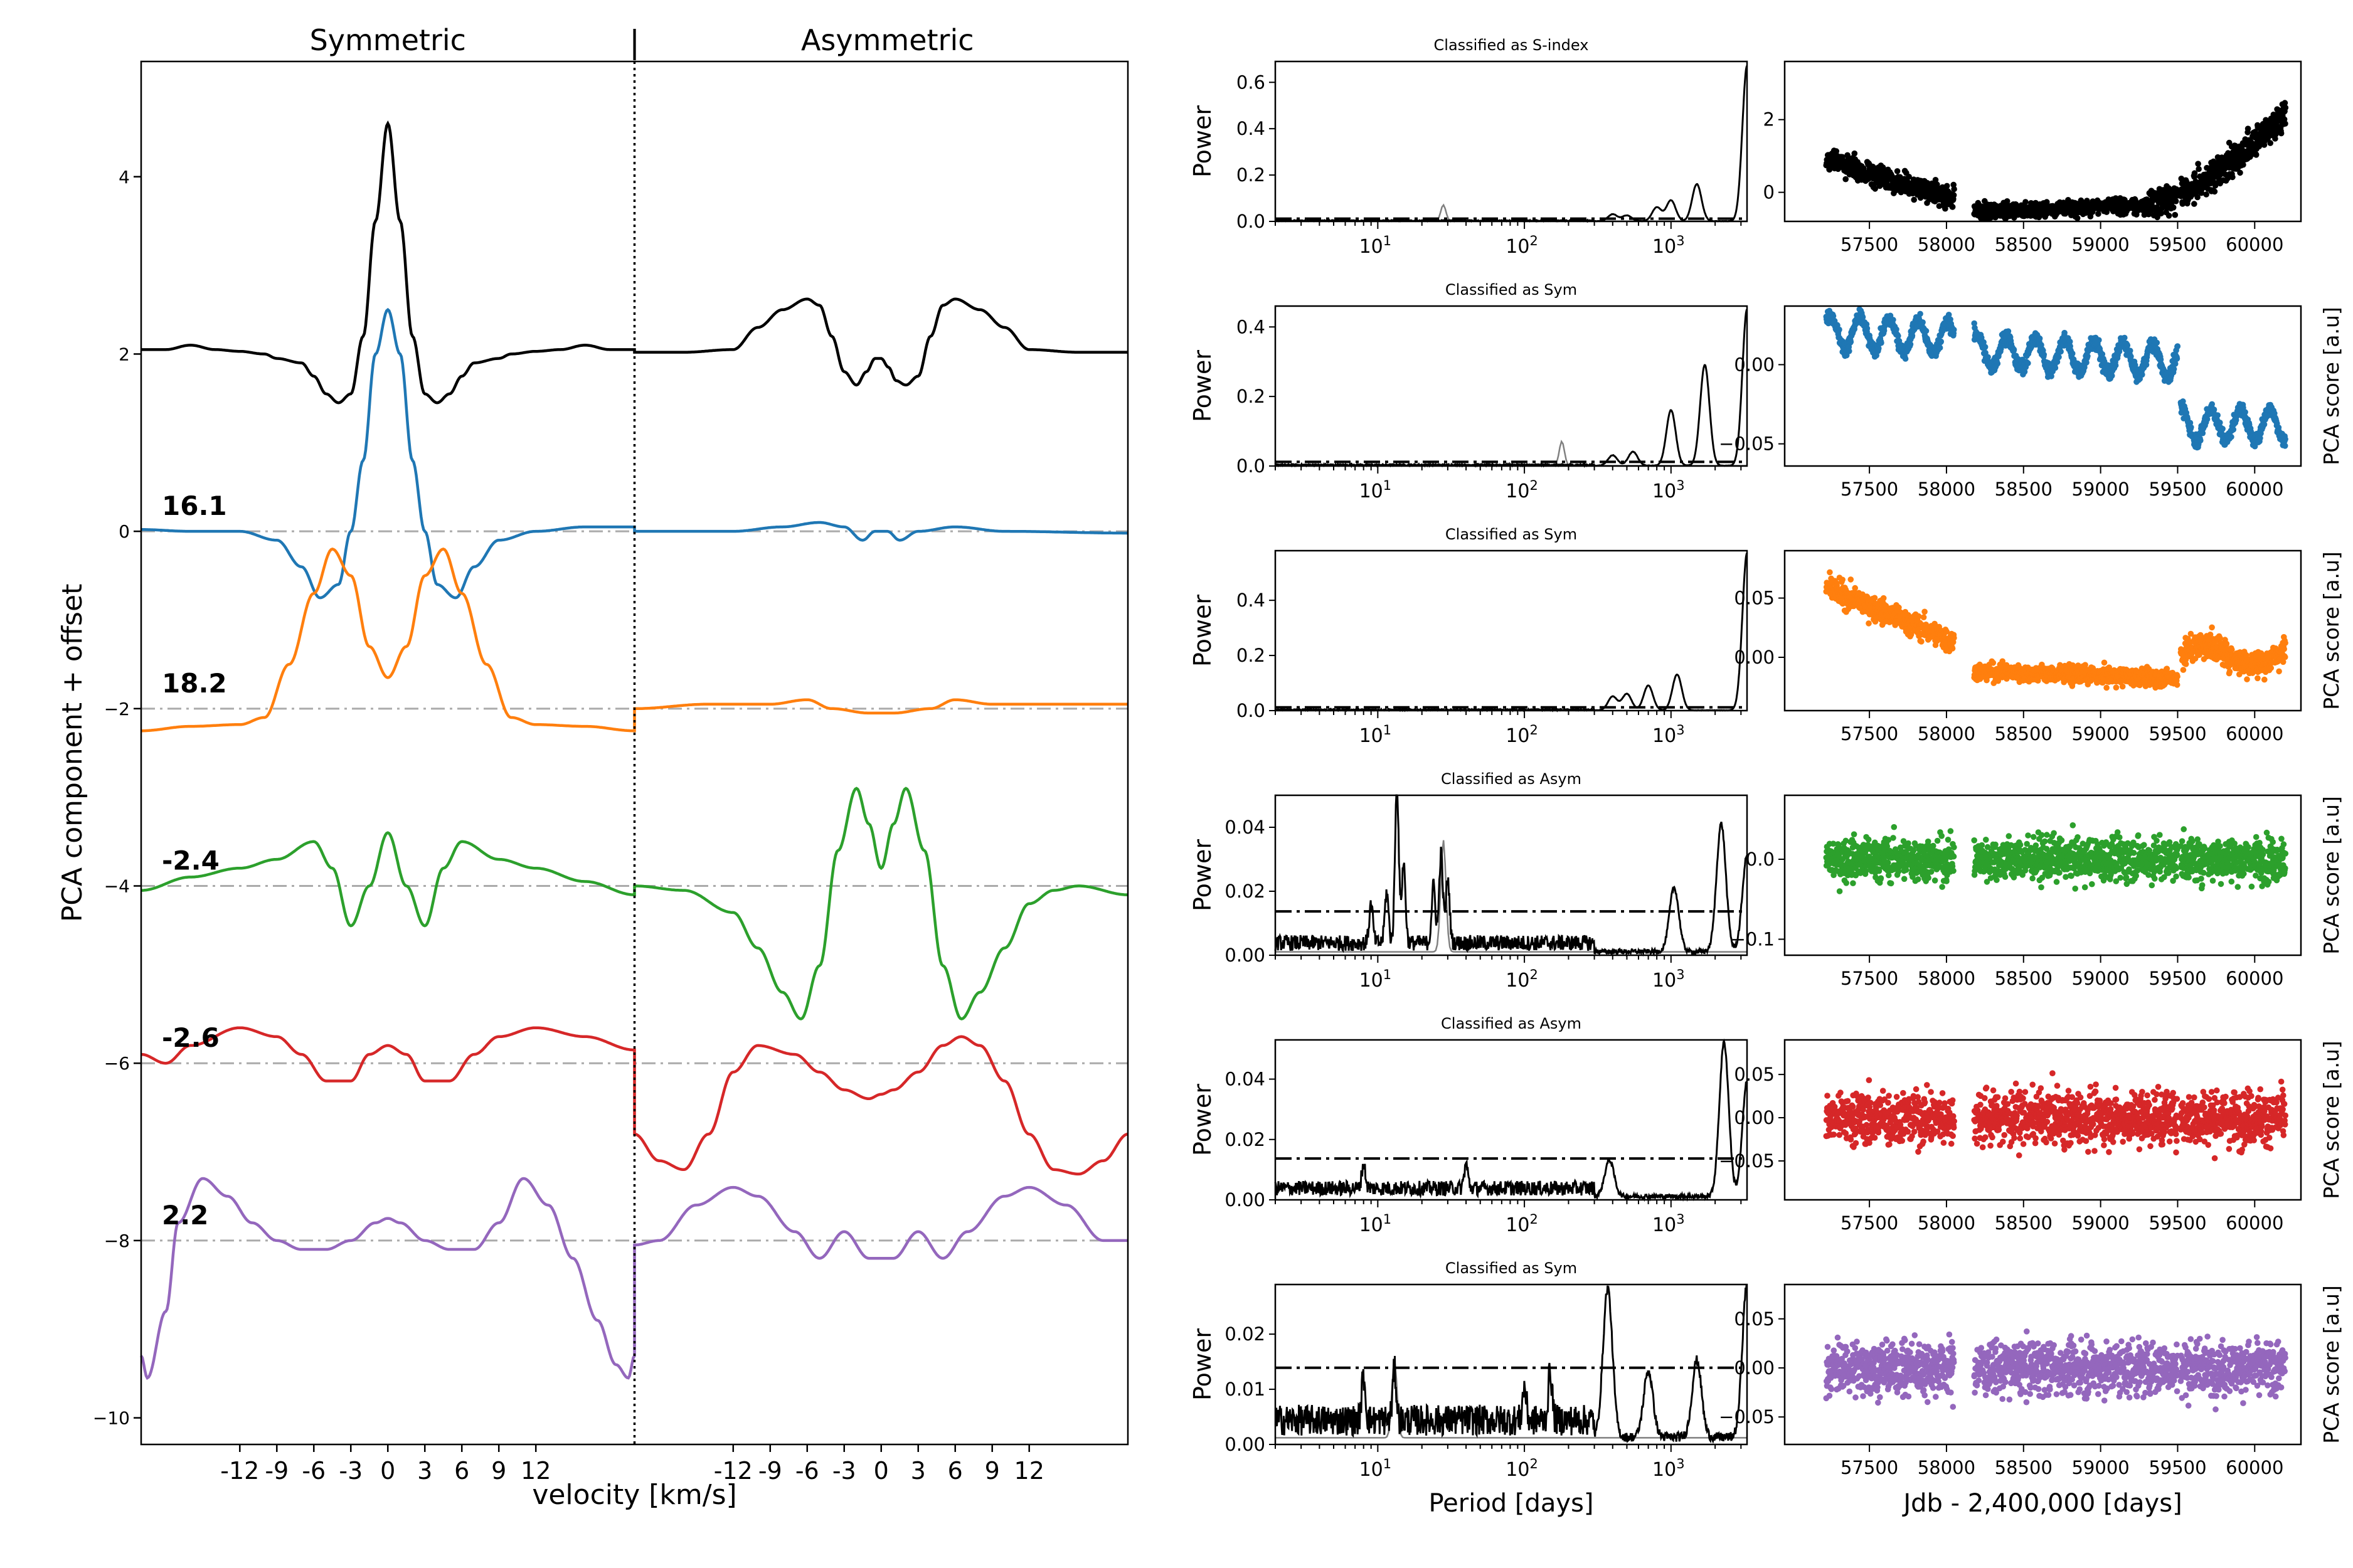 This screenshot has height=1568, width=2353. What do you see at coordinates (461, 1471) in the screenshot?
I see `x-tick-label: 6` at bounding box center [461, 1471].